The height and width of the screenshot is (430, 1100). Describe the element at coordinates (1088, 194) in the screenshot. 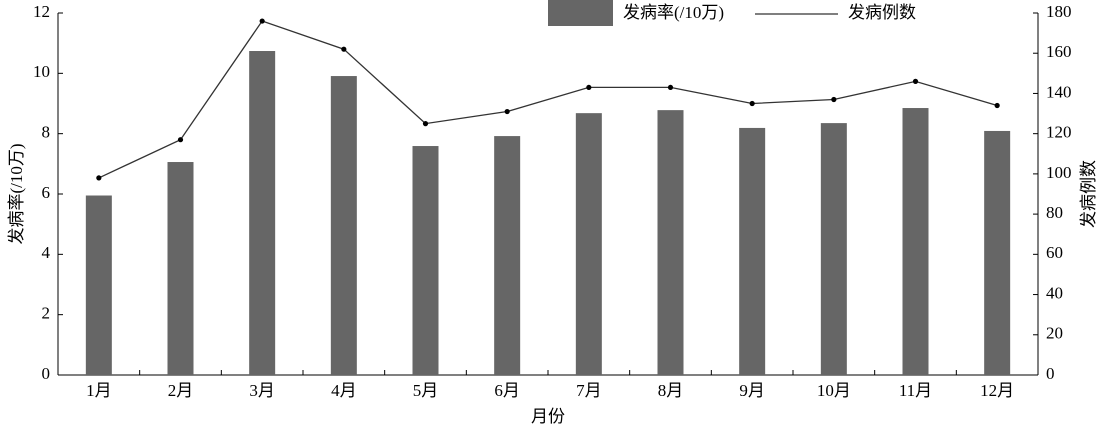

I see `y2-axis-title: 发病例数` at that location.